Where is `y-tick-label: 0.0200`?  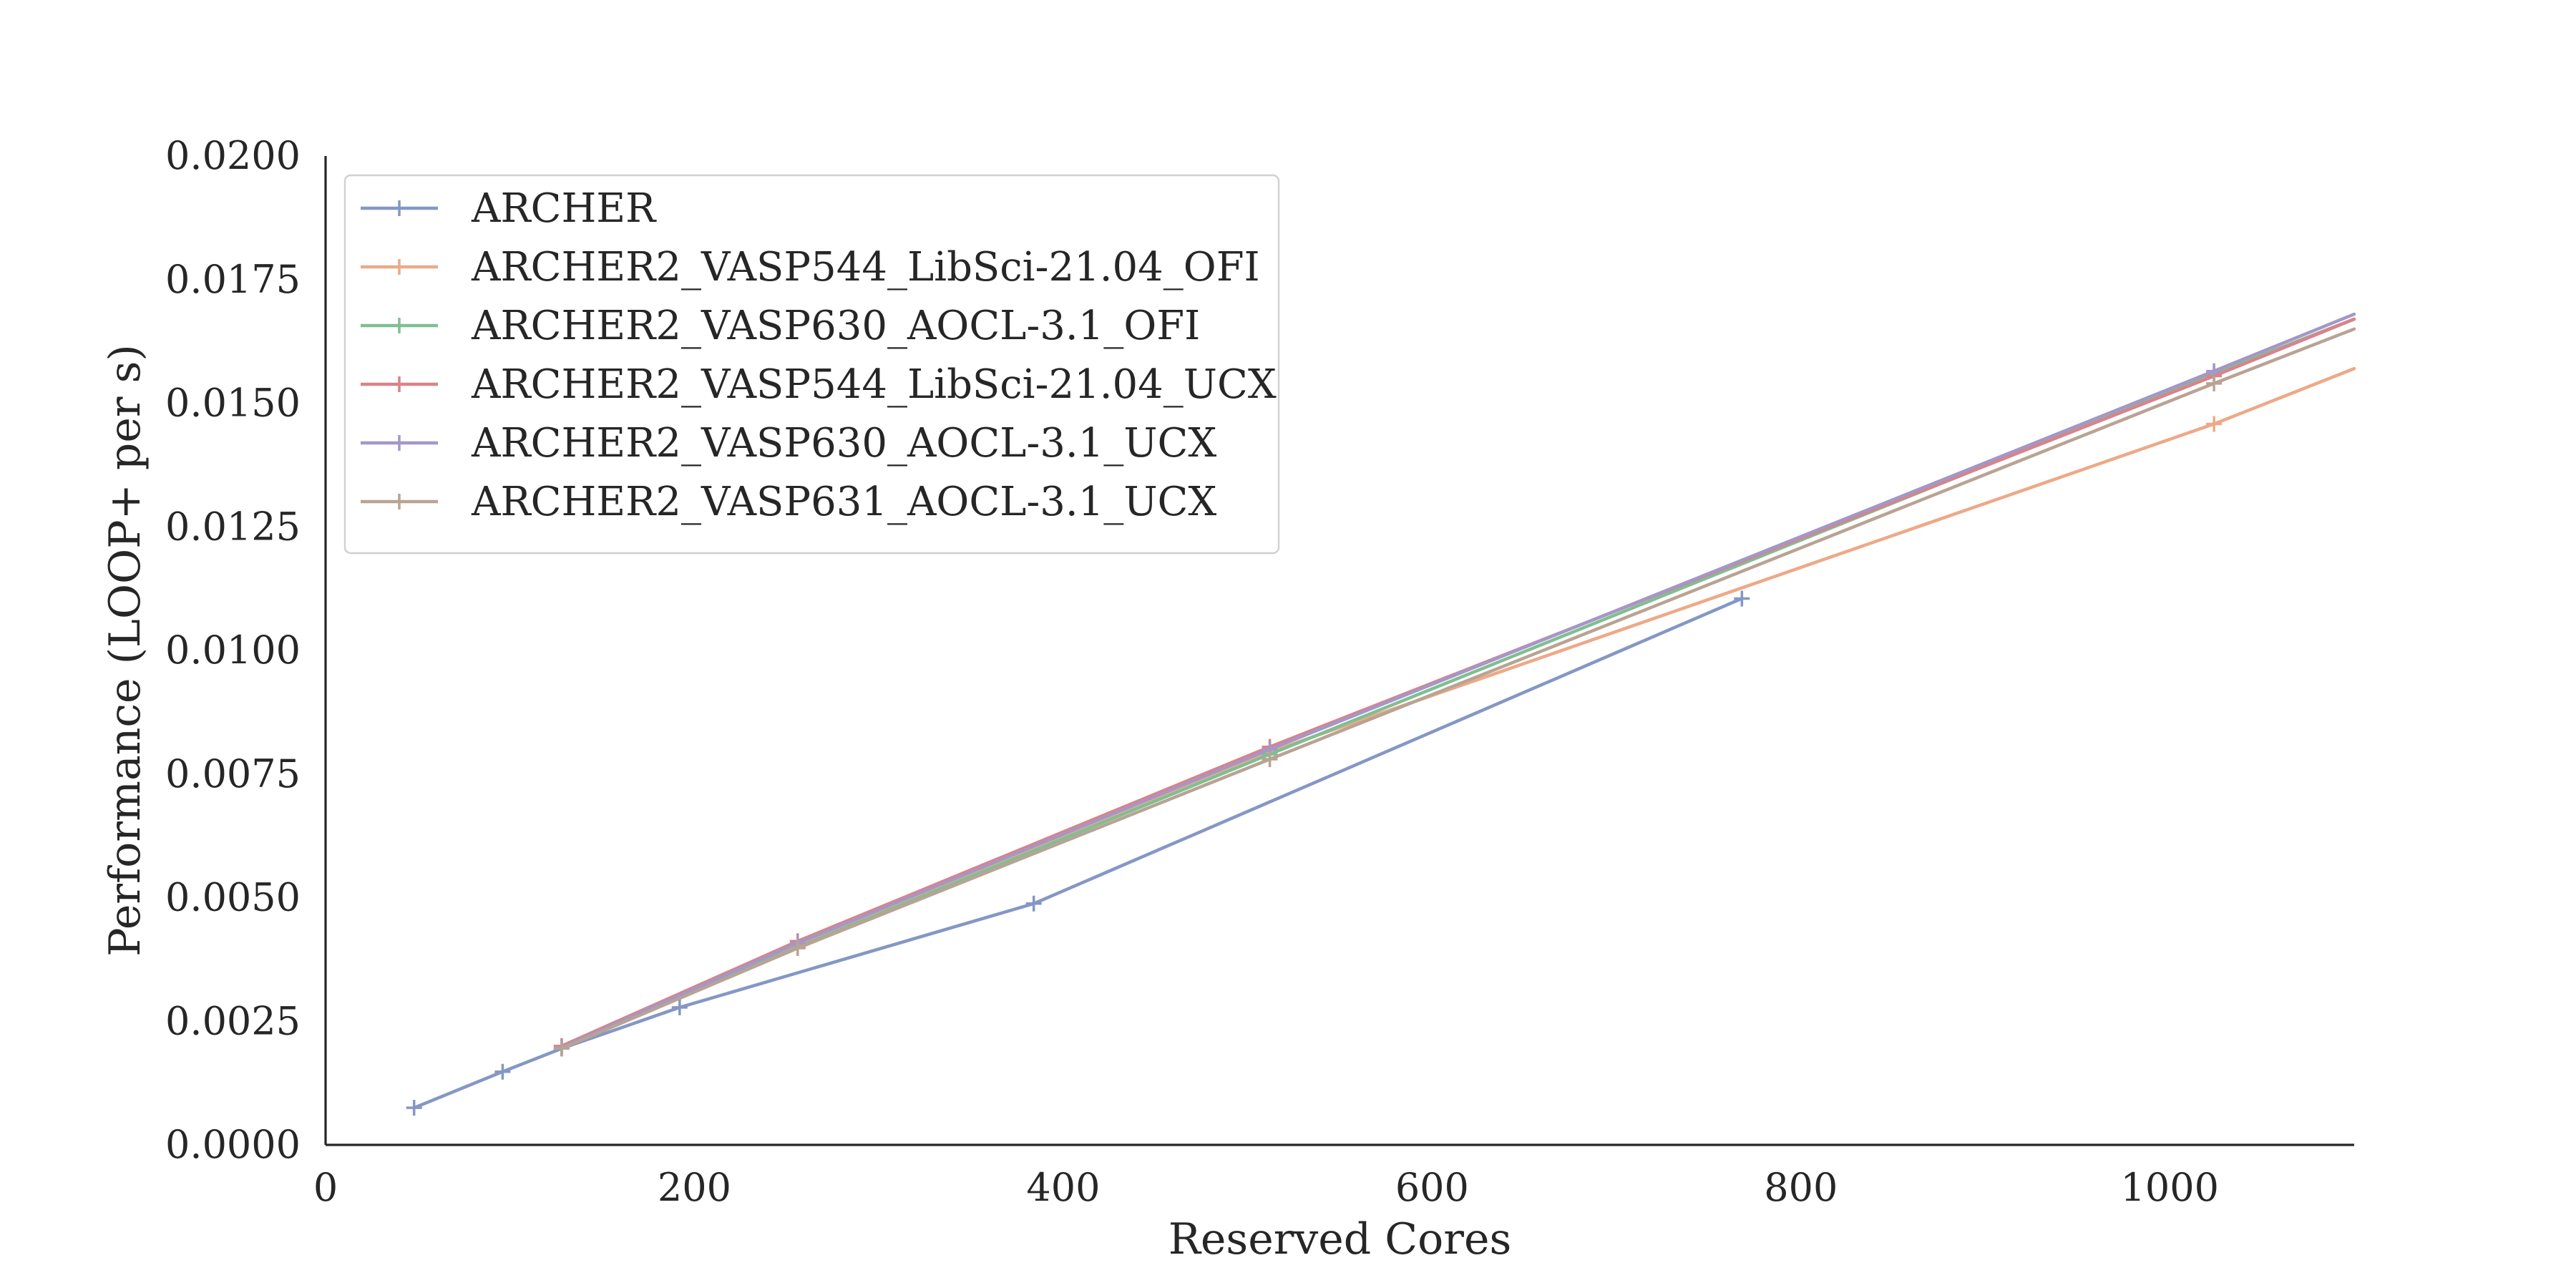 y-tick-label: 0.0200 is located at coordinates (233, 155).